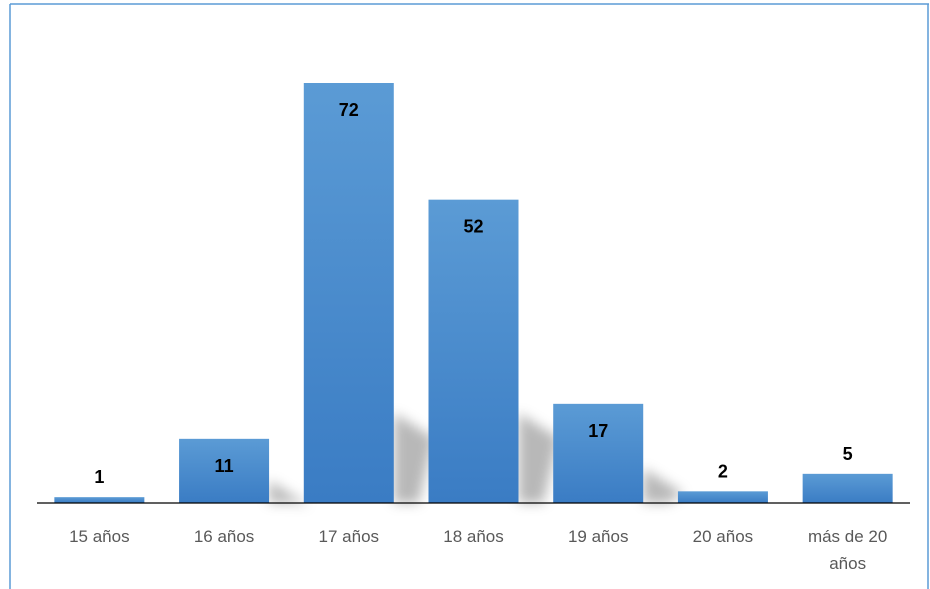 The width and height of the screenshot is (930, 589). I want to click on x-tick-label: 18 años, so click(473, 536).